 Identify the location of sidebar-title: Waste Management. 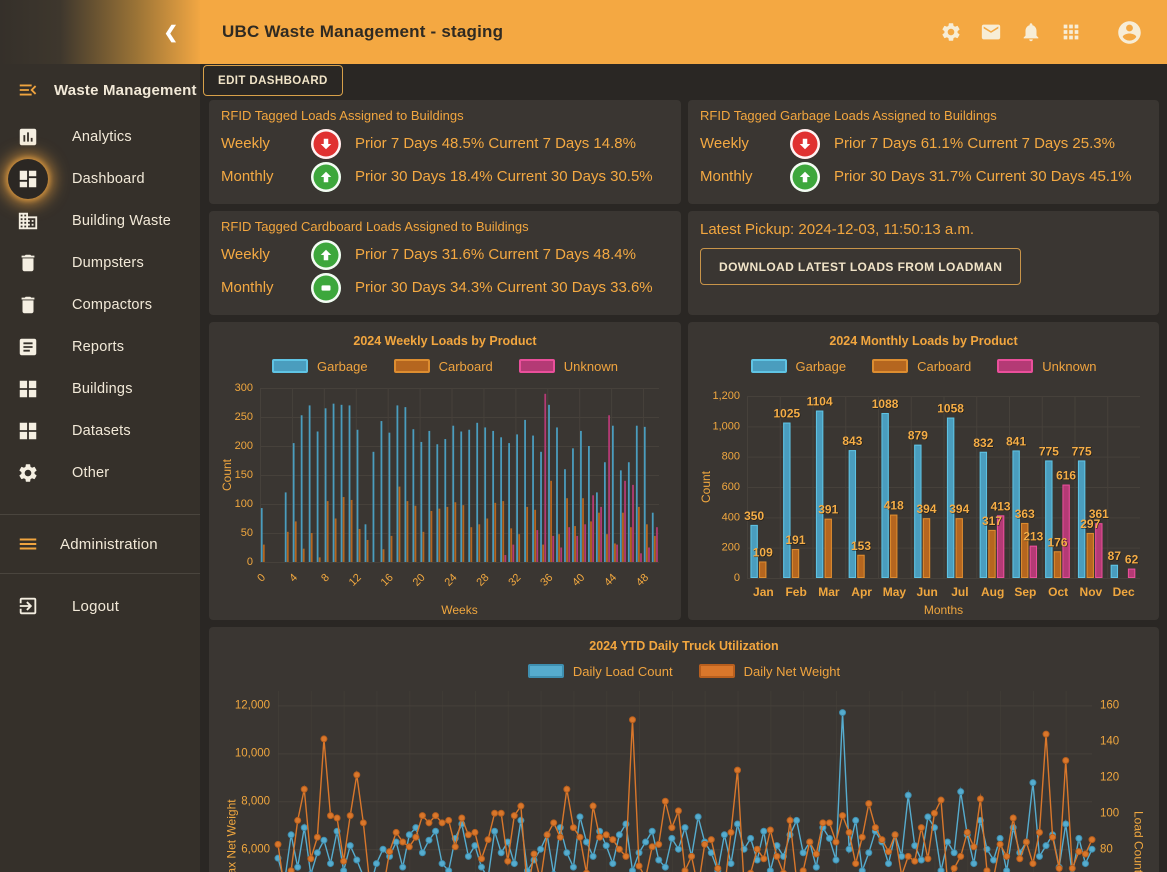
(125, 90).